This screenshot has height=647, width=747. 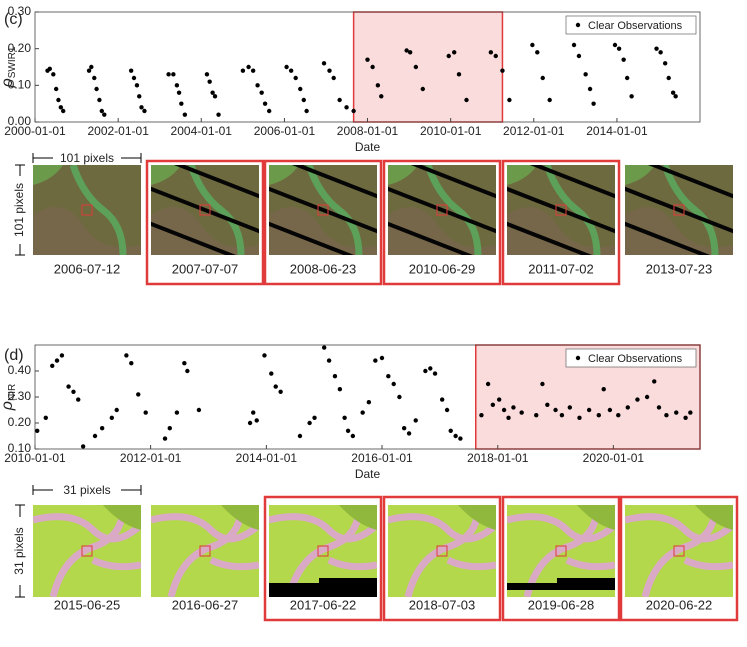 What do you see at coordinates (19, 210) in the screenshot?
I see `scale-label: 101 pixels` at bounding box center [19, 210].